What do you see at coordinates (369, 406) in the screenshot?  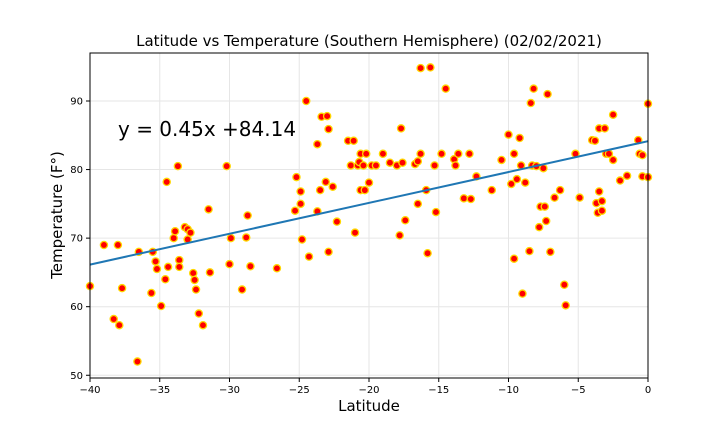 I see `x-axis-label: Latitude` at bounding box center [369, 406].